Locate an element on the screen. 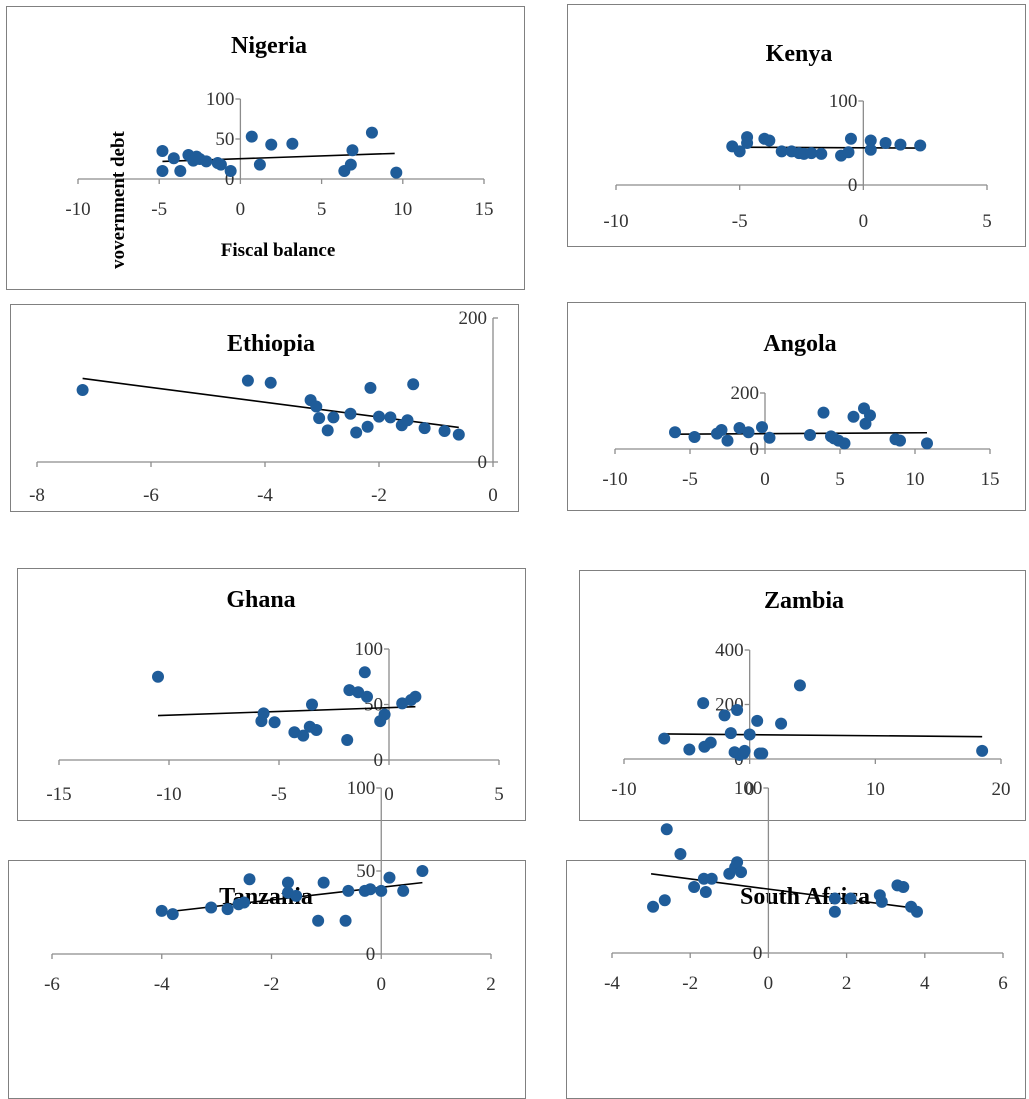  x-tick-label: 20 is located at coordinates (1001, 789).